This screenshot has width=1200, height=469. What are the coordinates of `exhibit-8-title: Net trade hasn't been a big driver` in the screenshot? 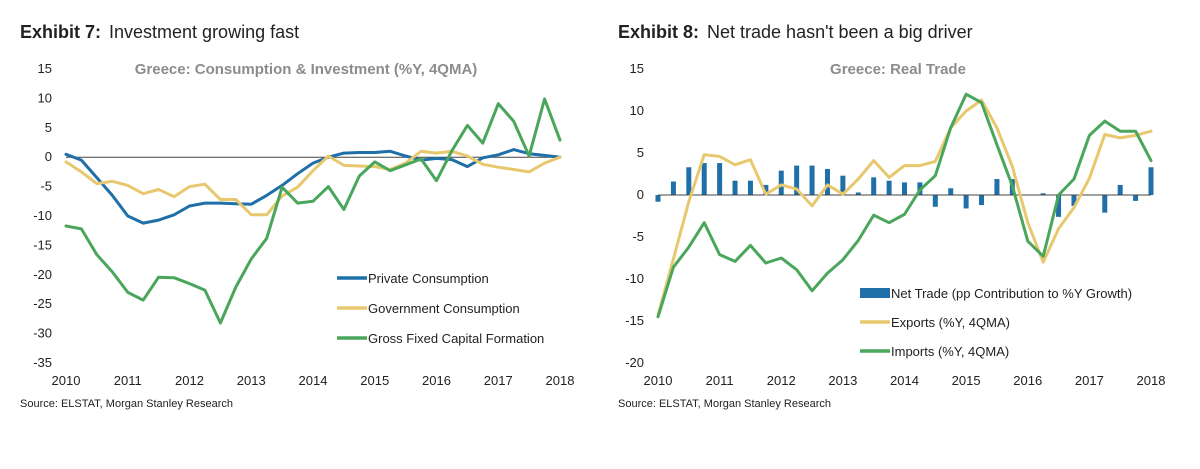 It's located at (840, 32).